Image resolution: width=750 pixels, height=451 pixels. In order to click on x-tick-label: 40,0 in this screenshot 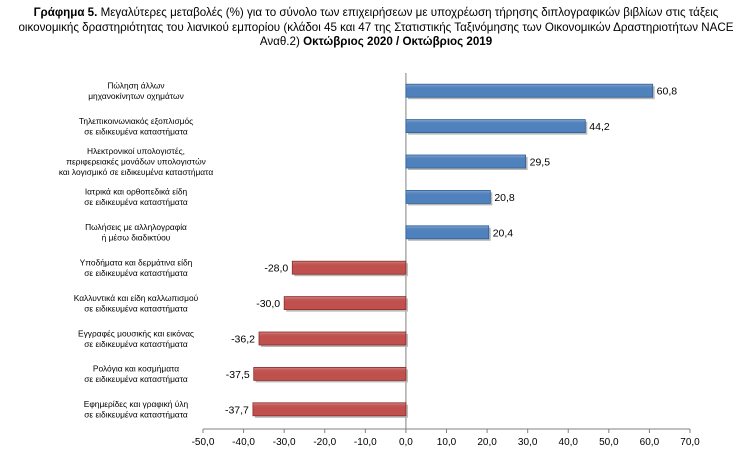, I will do `click(569, 442)`.